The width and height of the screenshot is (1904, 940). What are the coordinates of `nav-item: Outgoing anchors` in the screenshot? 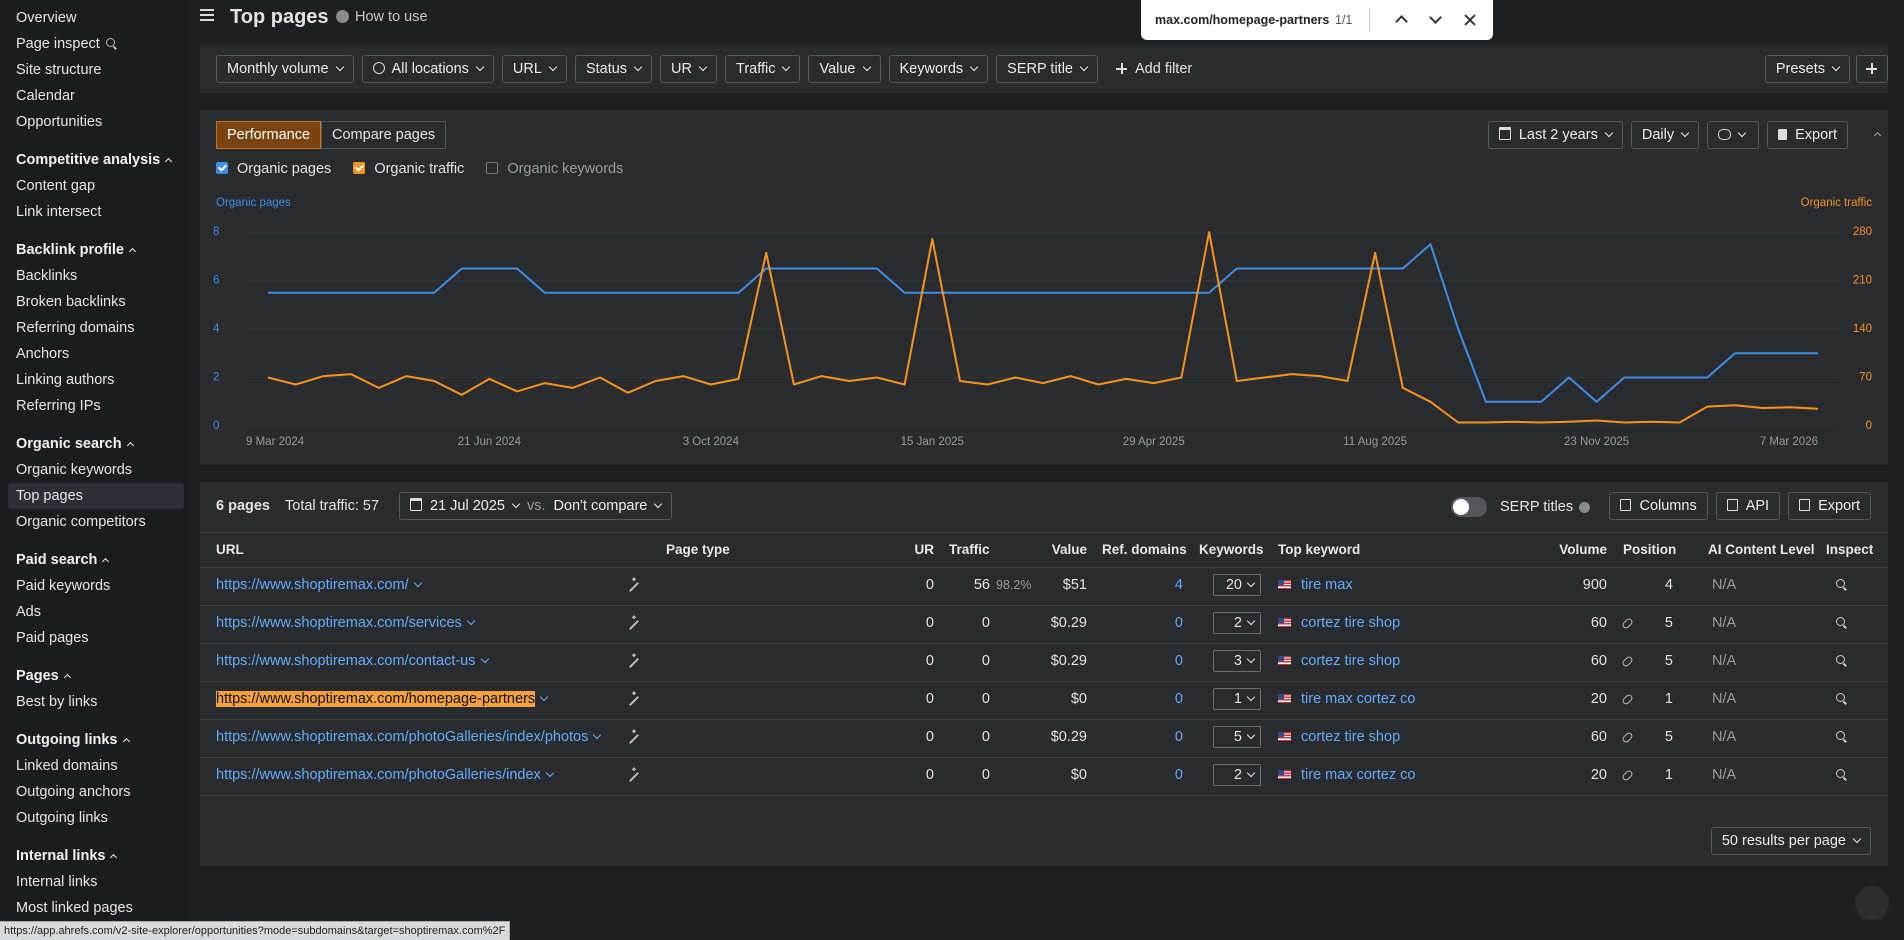 It's located at (73, 792).